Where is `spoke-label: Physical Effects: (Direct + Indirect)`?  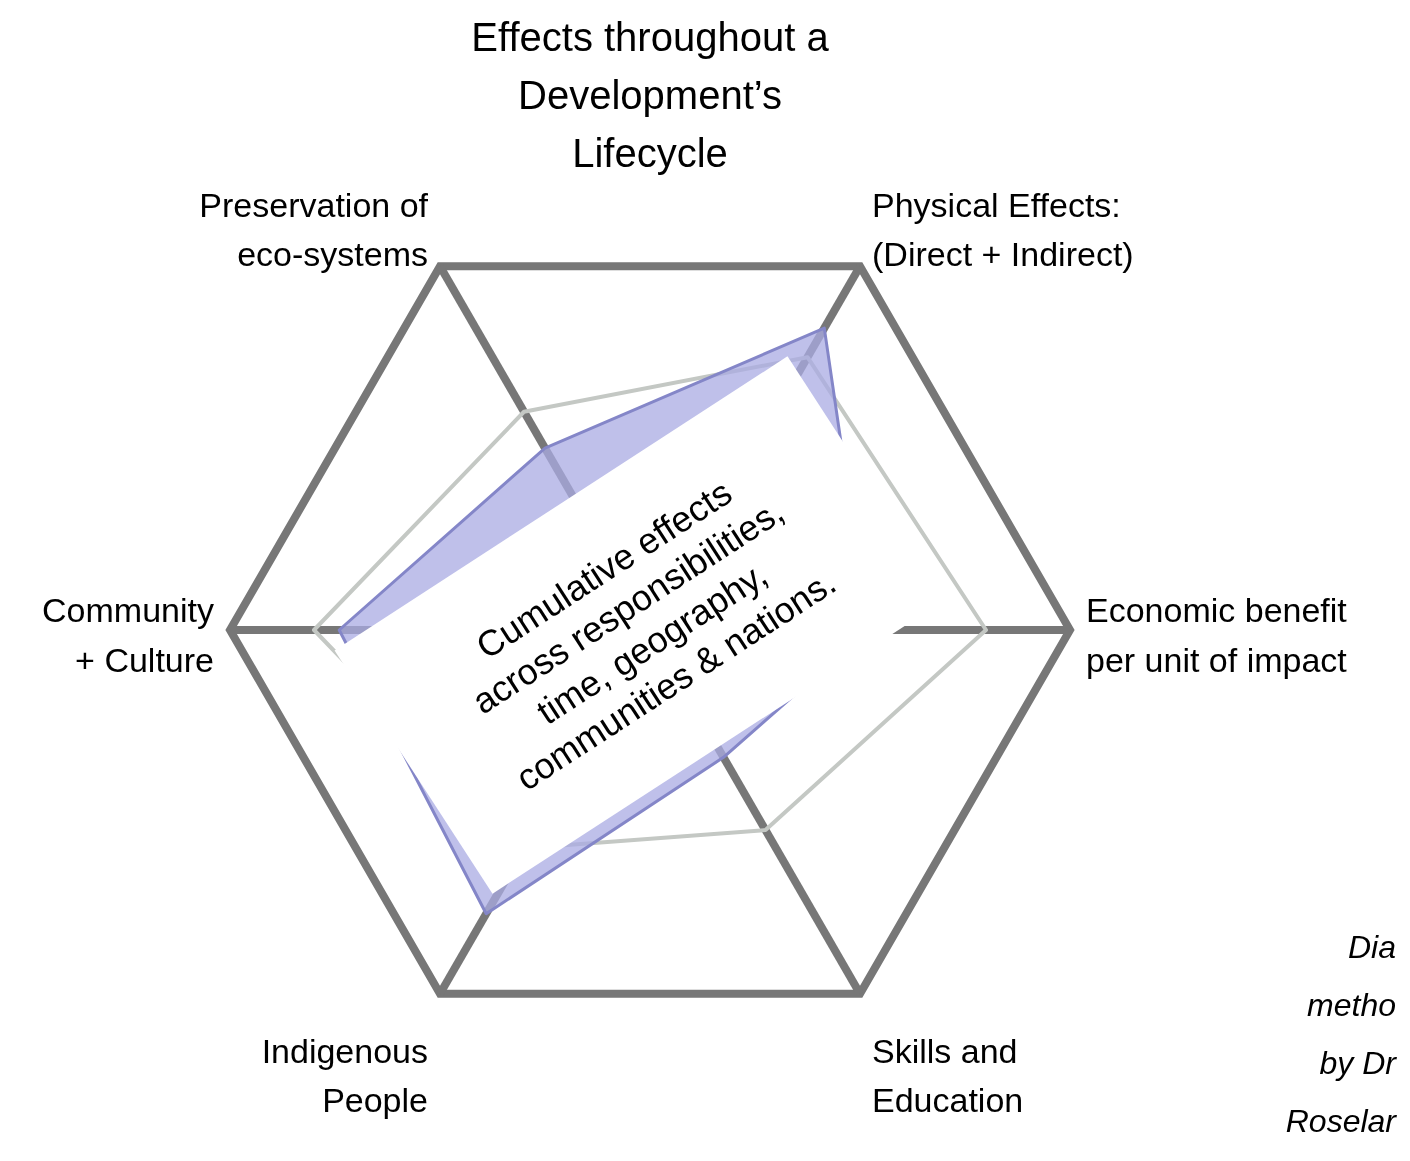
spoke-label: Physical Effects: (Direct + Indirect) is located at coordinates (1003, 229).